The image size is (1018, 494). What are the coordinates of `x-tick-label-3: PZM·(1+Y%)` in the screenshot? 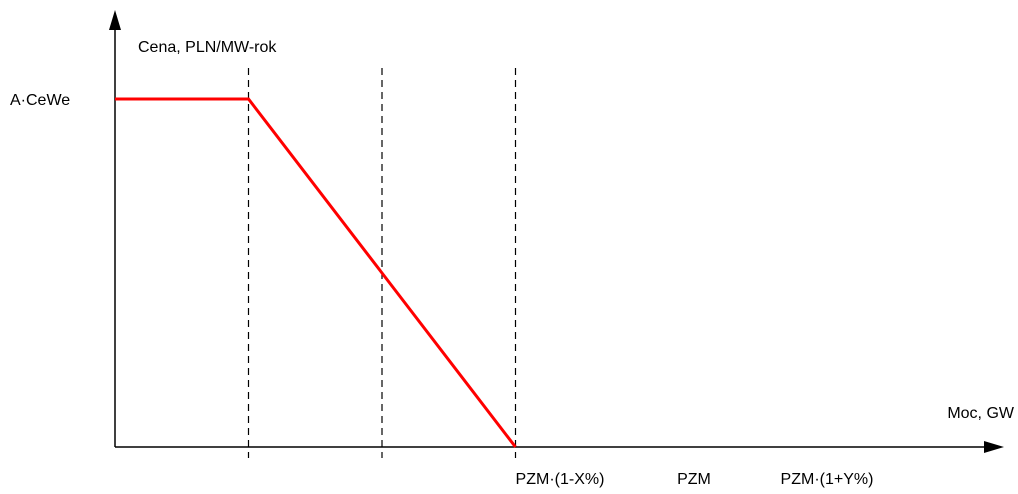 It's located at (827, 479).